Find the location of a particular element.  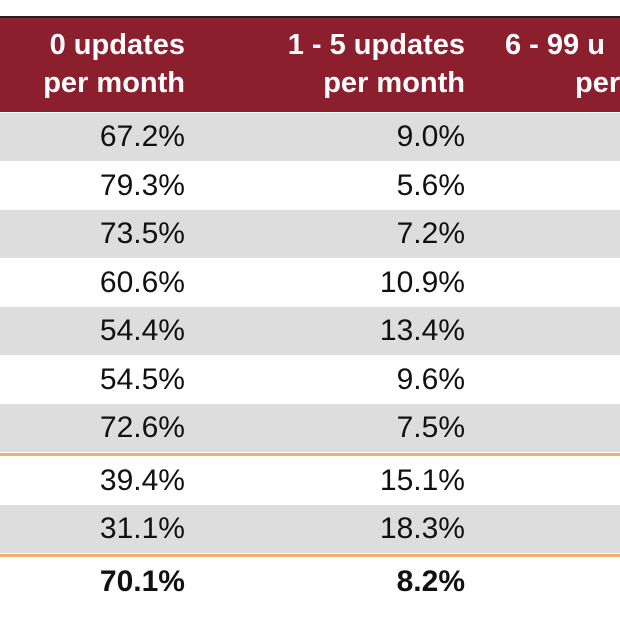

cell: 10.9% is located at coordinates (422, 282).